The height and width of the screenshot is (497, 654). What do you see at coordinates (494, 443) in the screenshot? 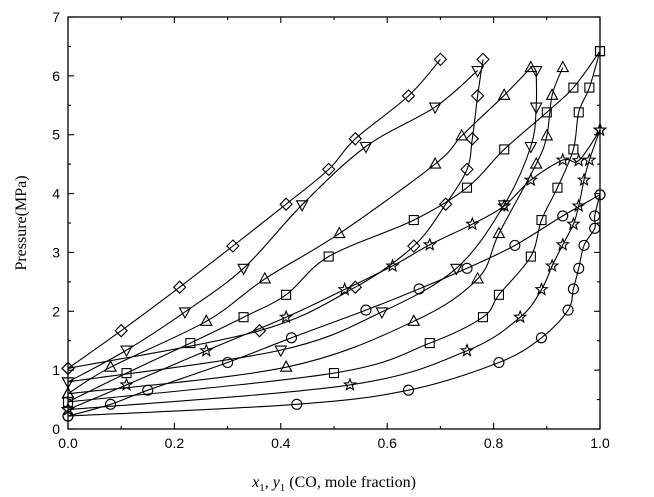
I see `x-tick-label: 0.8` at bounding box center [494, 443].